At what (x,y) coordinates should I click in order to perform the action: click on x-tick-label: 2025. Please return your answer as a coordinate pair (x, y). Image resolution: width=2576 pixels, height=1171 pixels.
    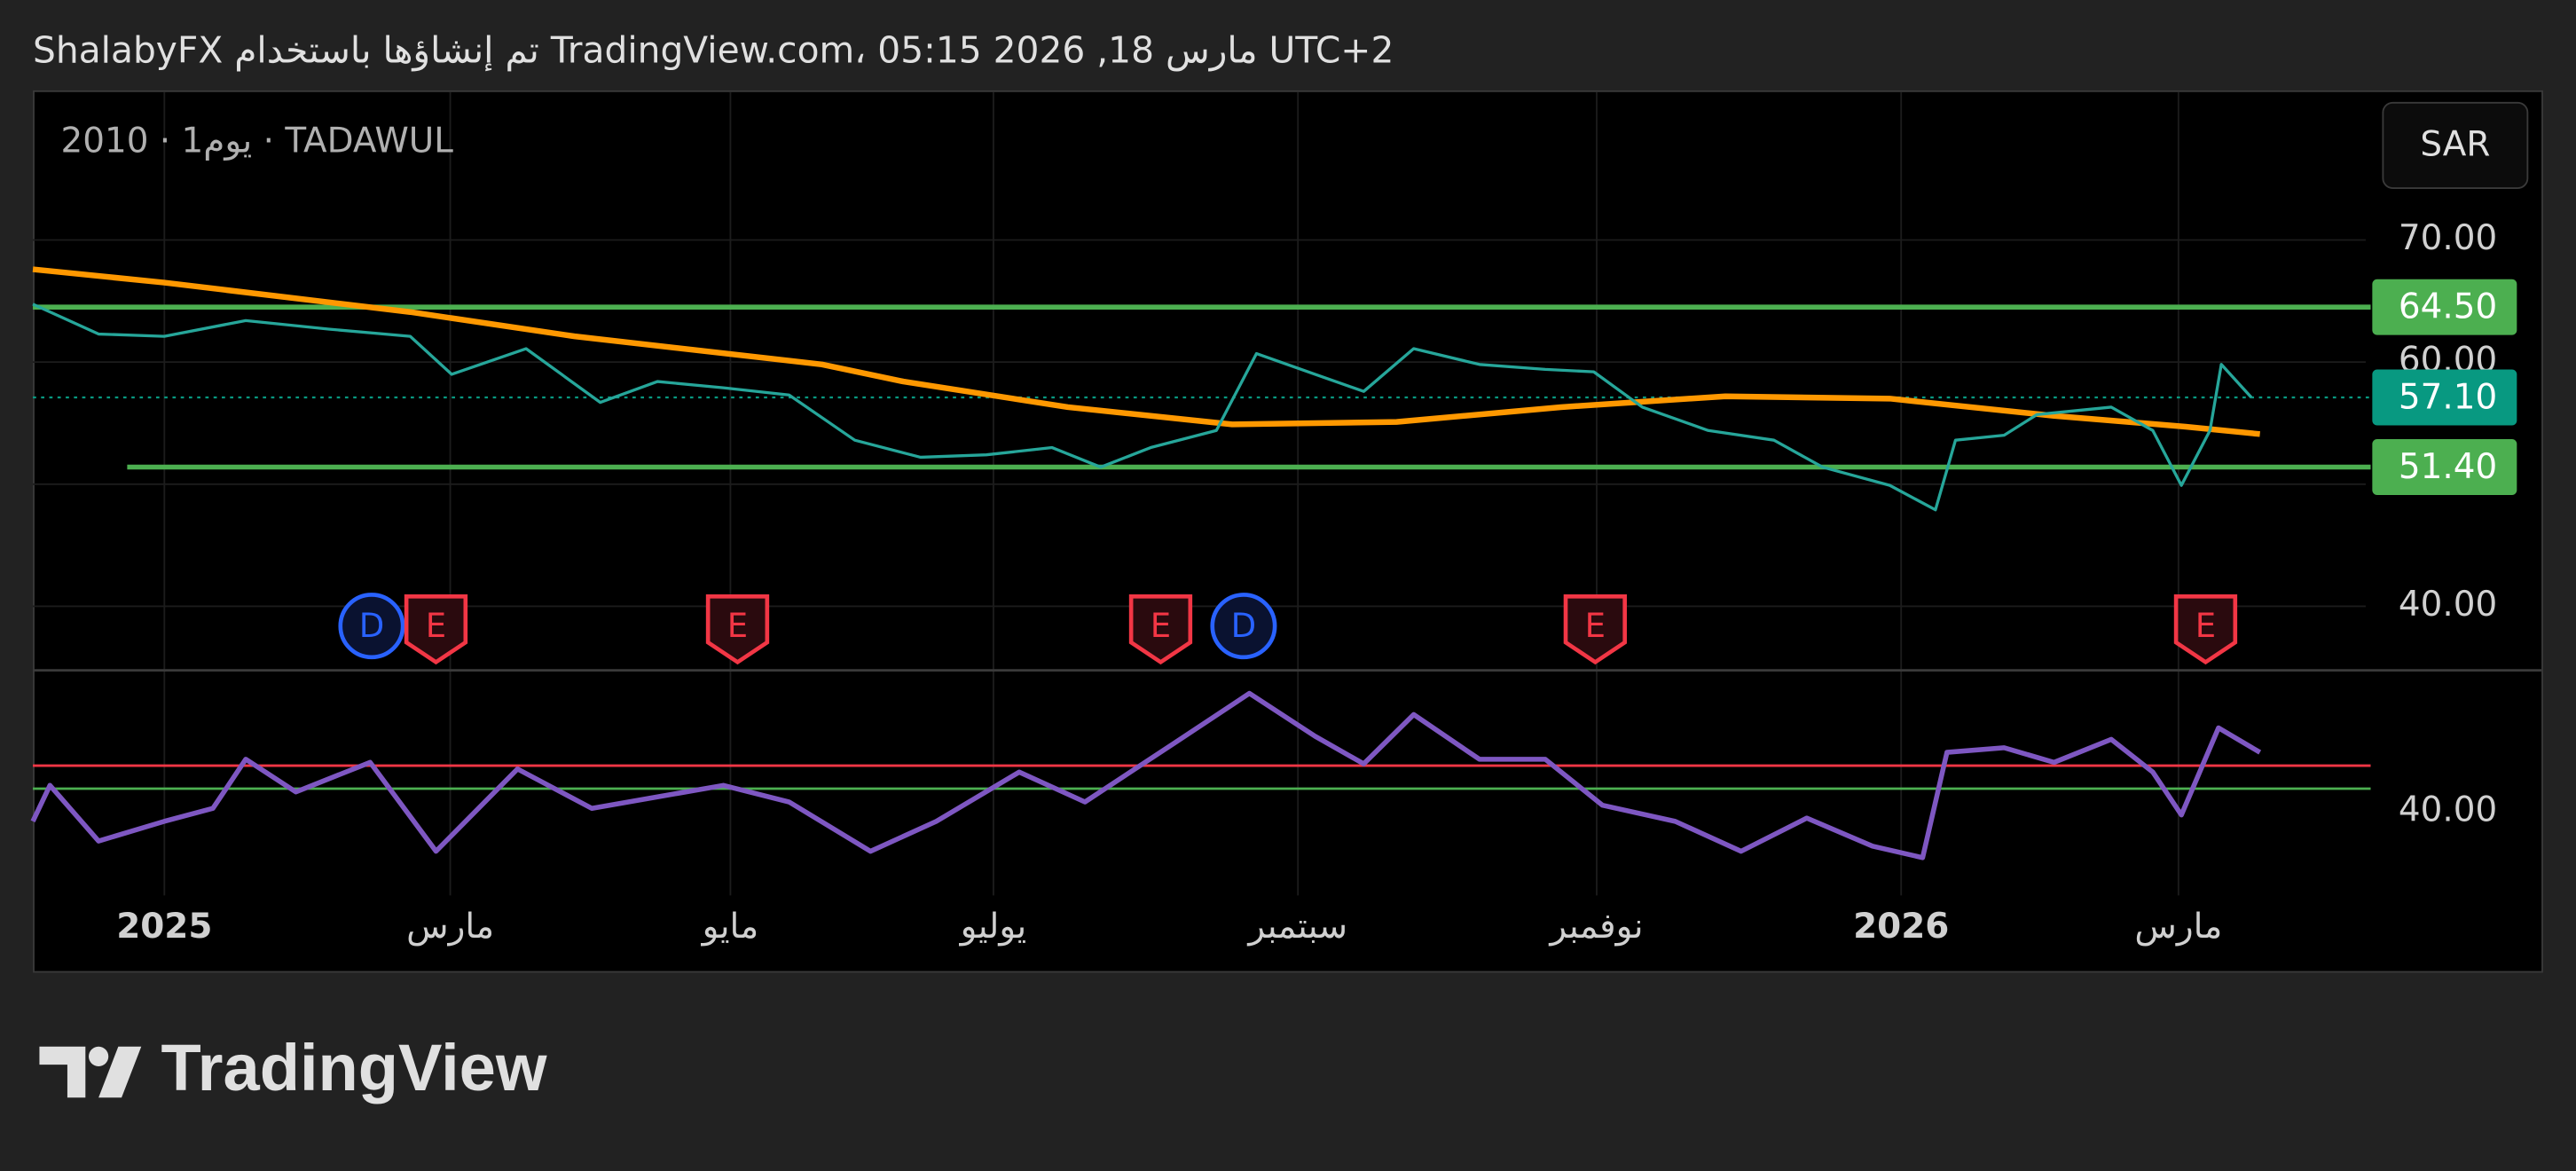
    Looking at the image, I should click on (164, 927).